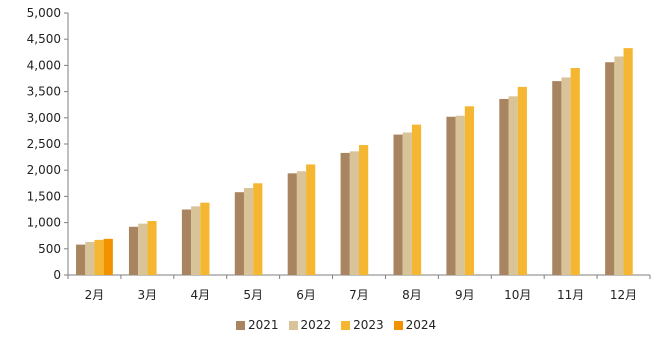 This screenshot has width=659, height=338. What do you see at coordinates (44, 65) in the screenshot?
I see `y-tick-label: 4,000` at bounding box center [44, 65].